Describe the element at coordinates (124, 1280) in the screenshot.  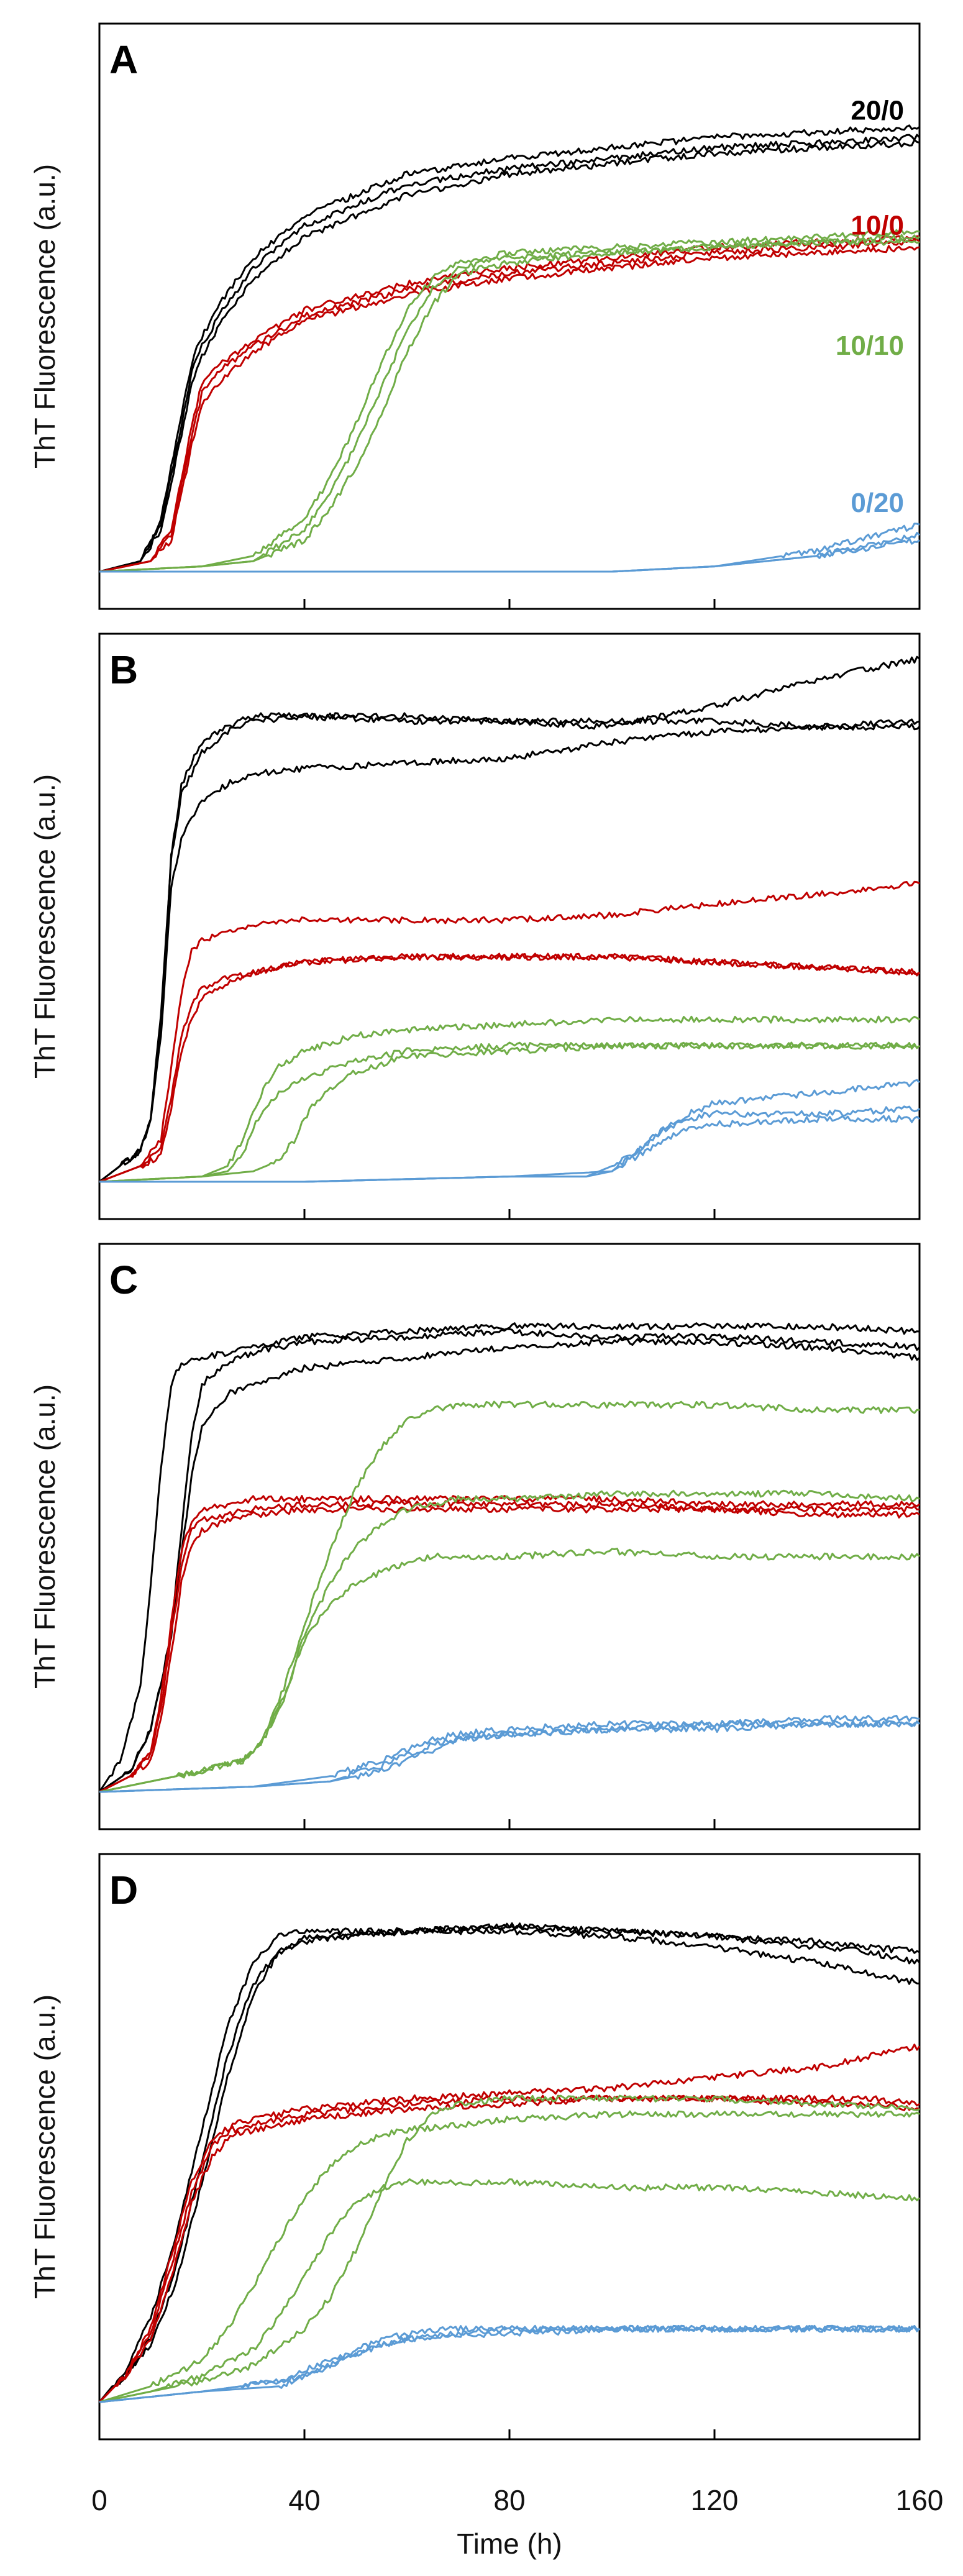
I see `panel-letter: C` at that location.